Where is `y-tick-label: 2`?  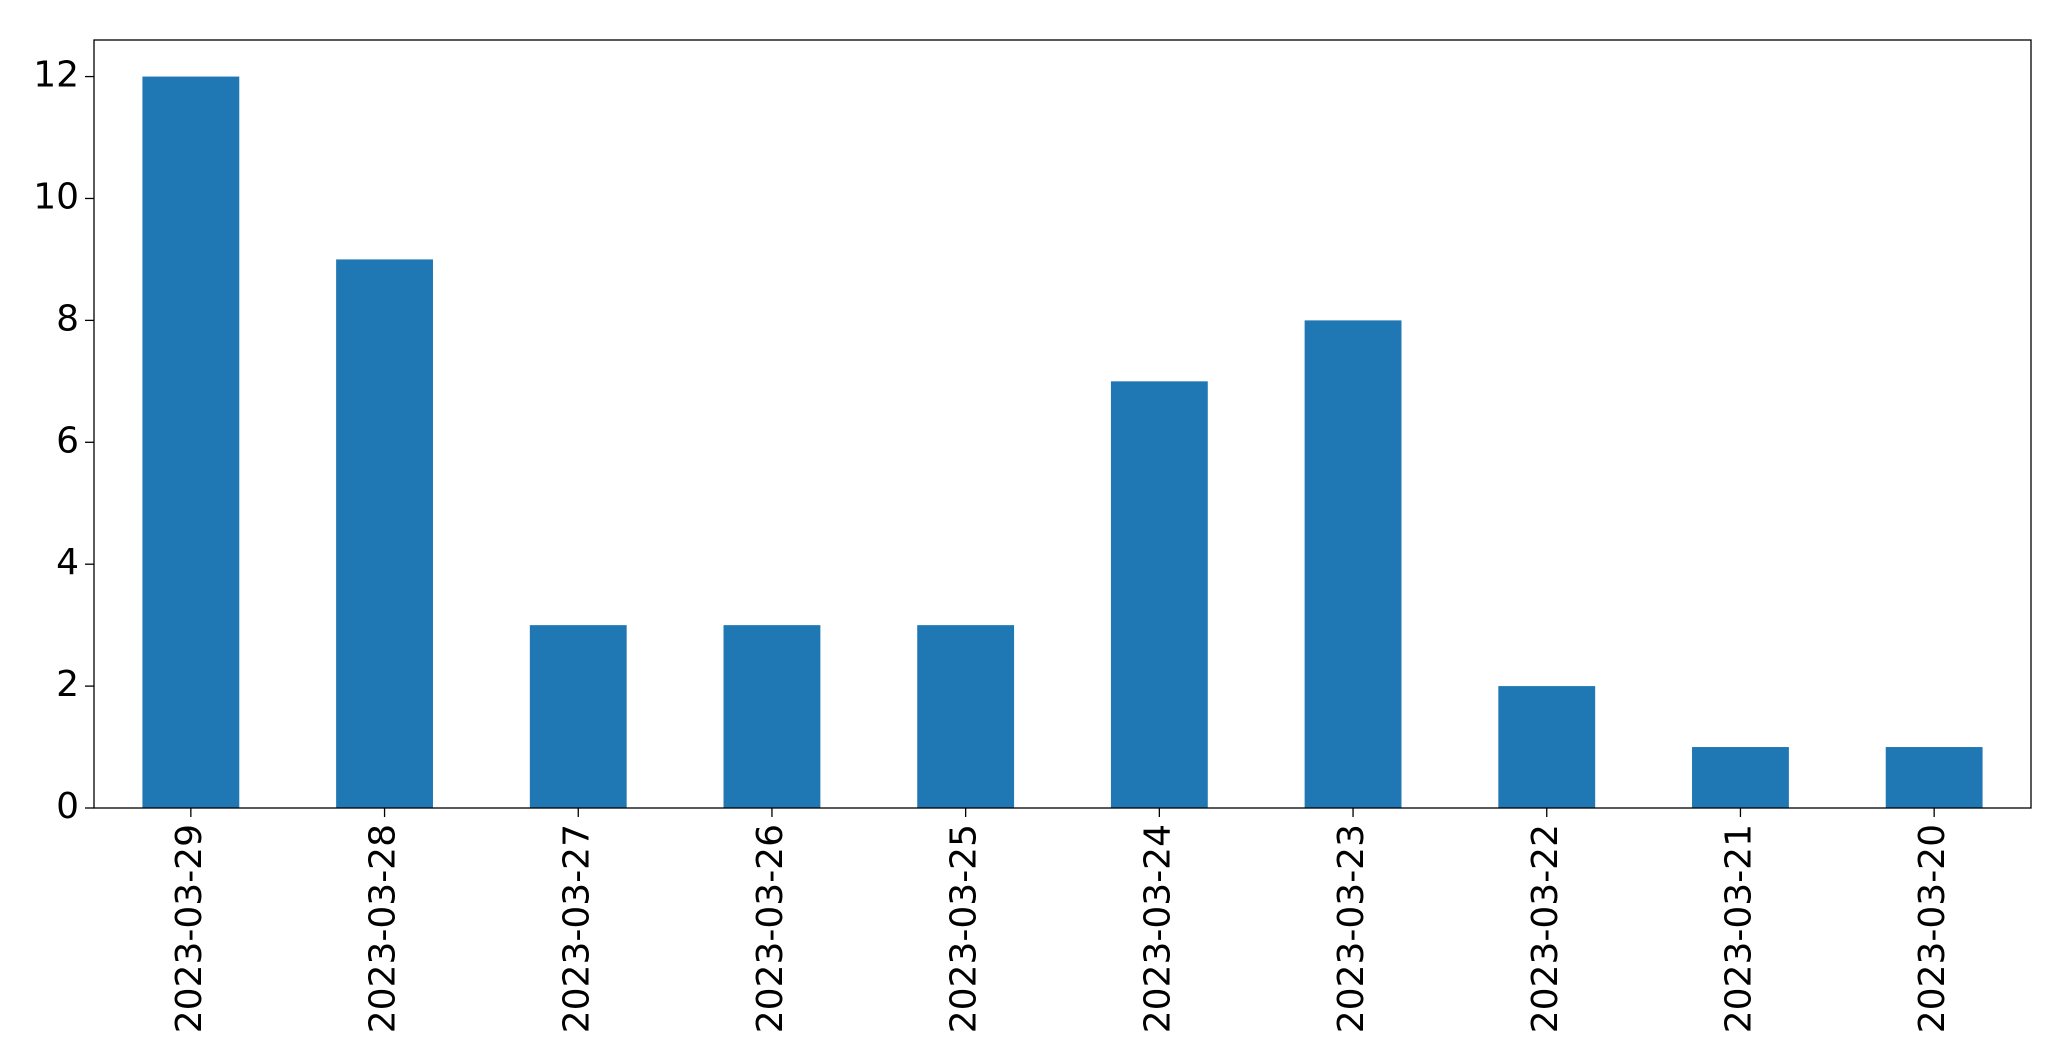
y-tick-label: 2 is located at coordinates (67, 684).